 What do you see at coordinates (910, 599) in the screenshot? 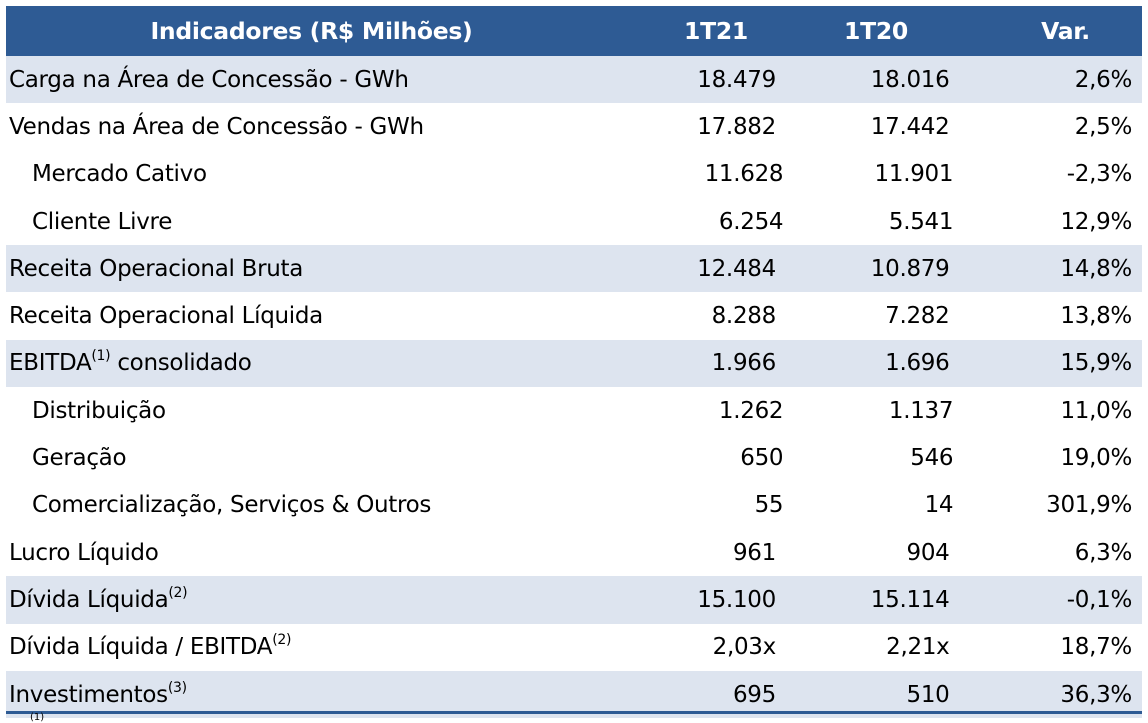
I see `row-value-1t20: 15.114` at bounding box center [910, 599].